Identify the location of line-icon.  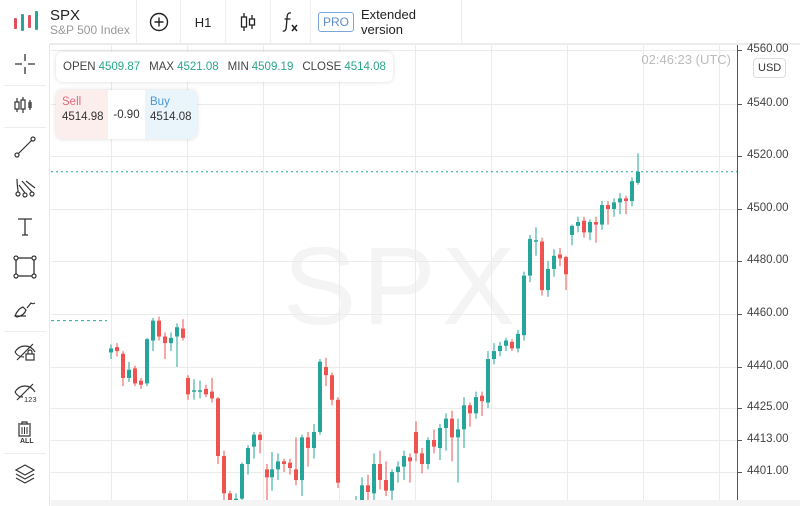
(25, 147).